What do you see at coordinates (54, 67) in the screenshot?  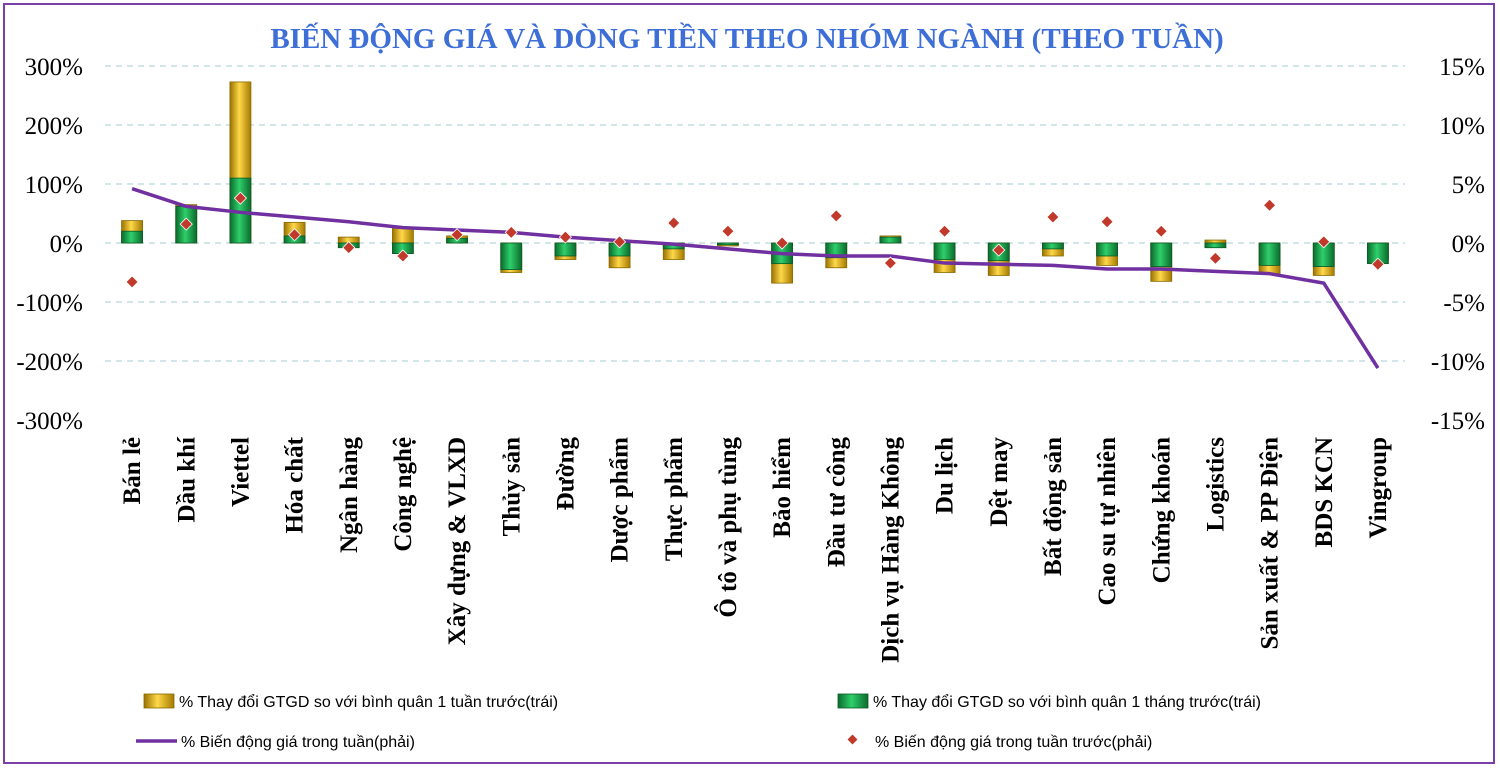 I see `left-tick-label: 300%` at bounding box center [54, 67].